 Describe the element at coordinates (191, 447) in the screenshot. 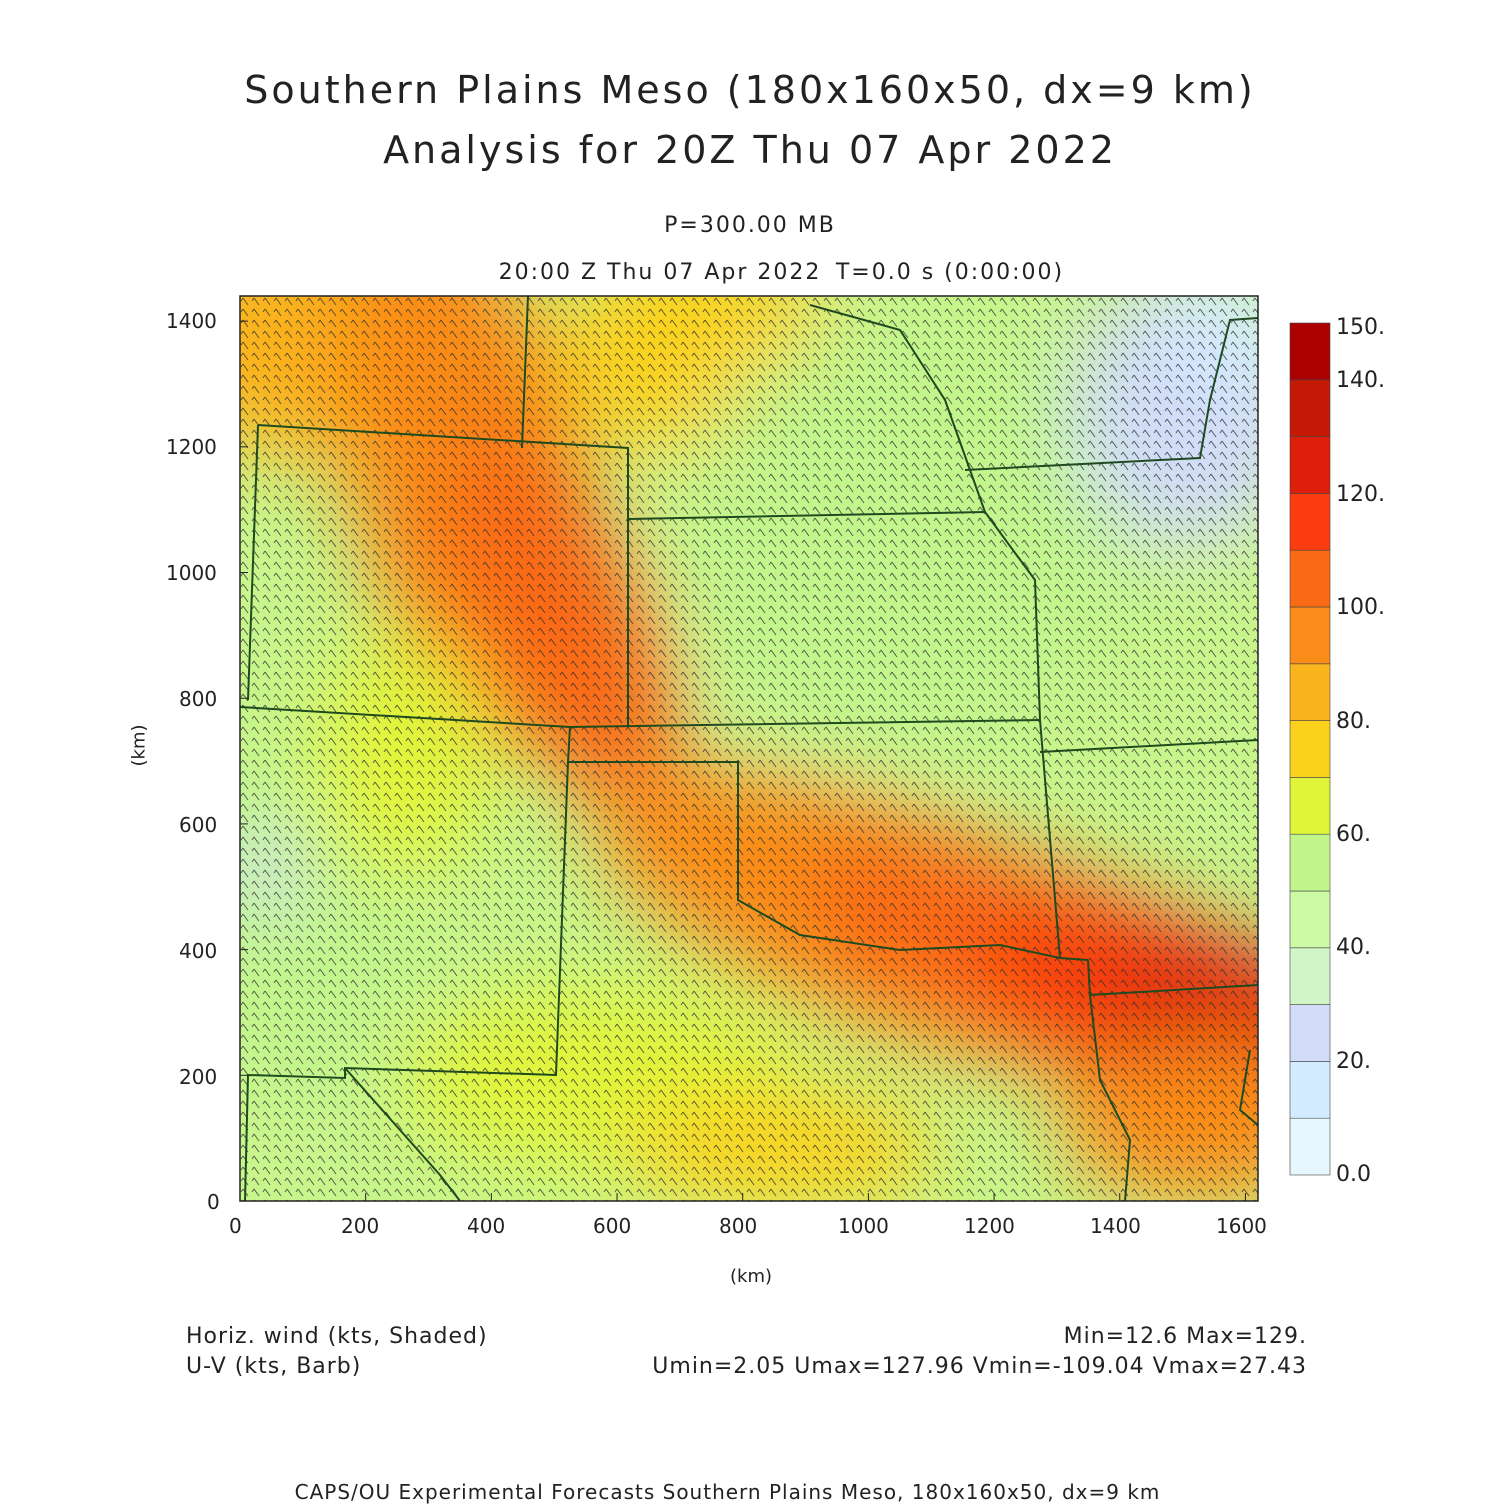

I see `y-tick-label: 1200` at that location.